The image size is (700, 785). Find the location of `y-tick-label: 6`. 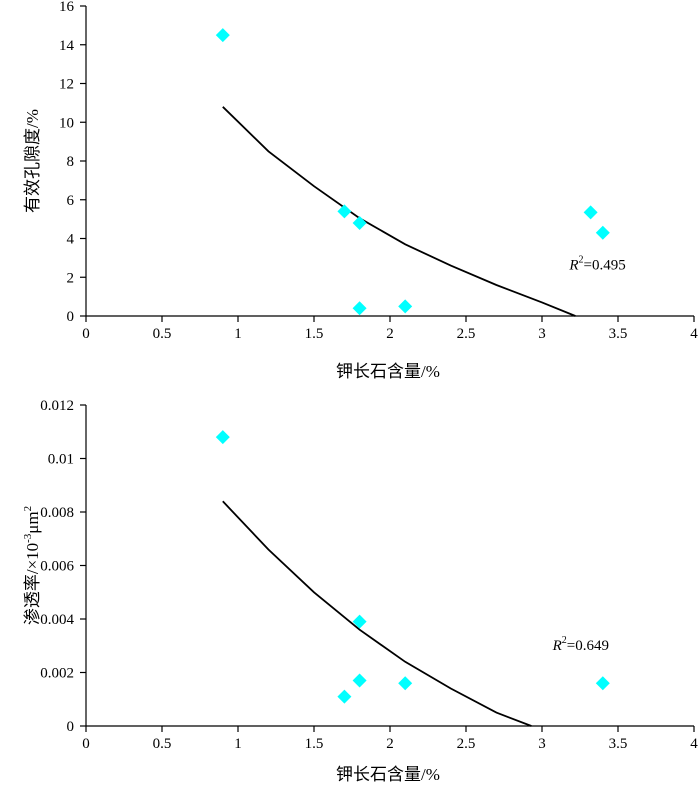

y-tick-label: 6 is located at coordinates (71, 201).